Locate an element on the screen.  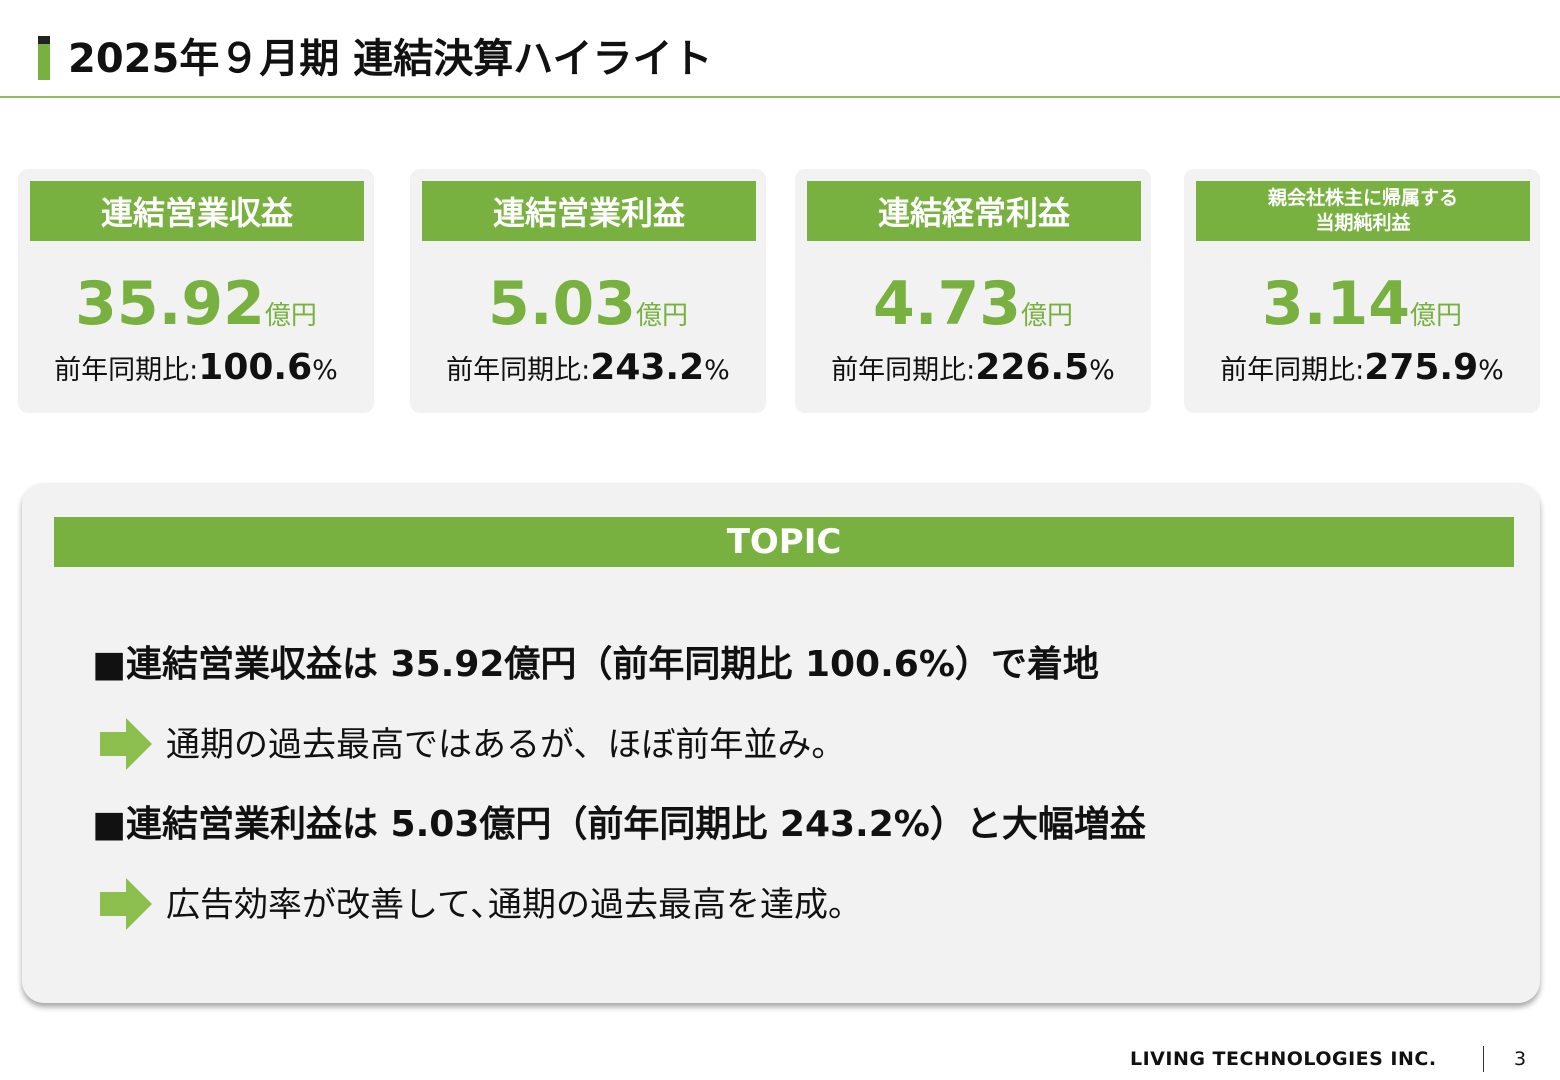
kpi-card: 親会社株主に帰属する 当期純利益 3.14億円前年同期比:275.9% is located at coordinates (1362, 291).